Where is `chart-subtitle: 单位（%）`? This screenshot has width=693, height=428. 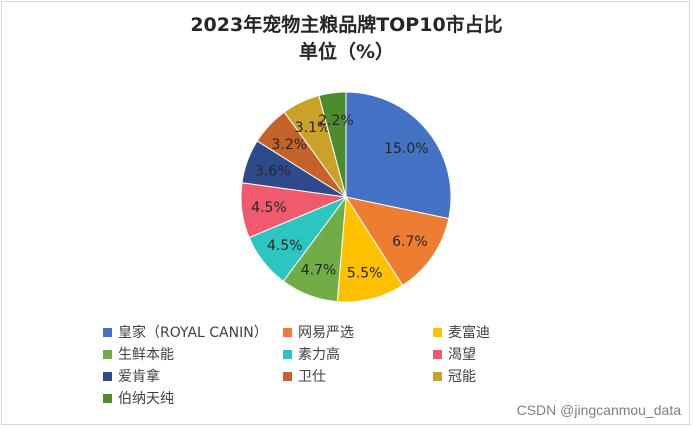
chart-subtitle: 单位（%） is located at coordinates (346, 52).